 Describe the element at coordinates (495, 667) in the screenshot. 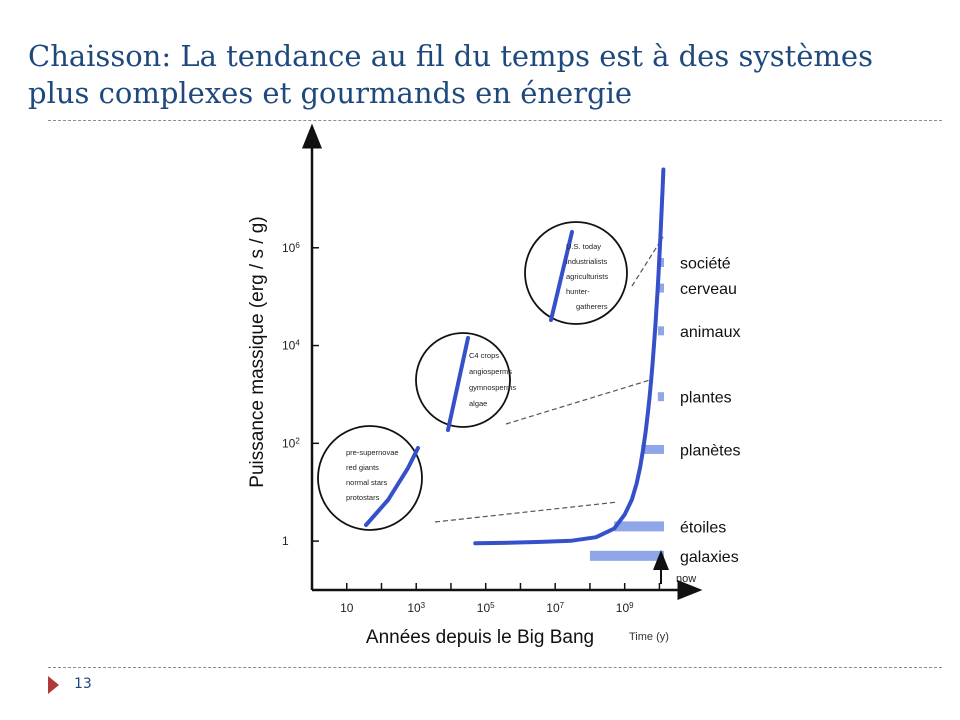

I see `footer-divider` at that location.